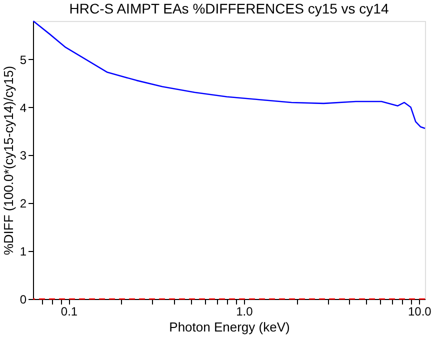 The image size is (445, 343). I want to click on y-axis-title: %DIFF (100.0*(cy15-cy14)/cy15), so click(8, 161).